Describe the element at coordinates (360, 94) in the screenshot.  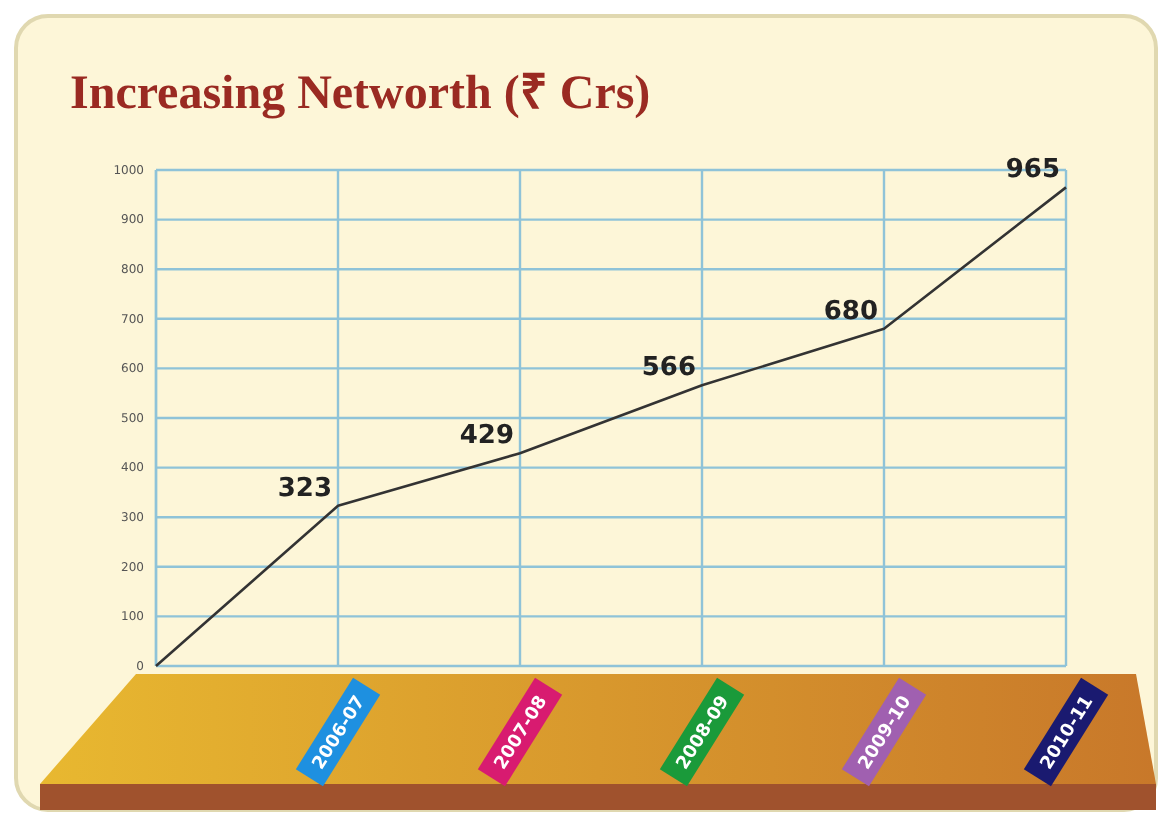
I see `chart-title: Increasing Networth (₹ Crs)` at that location.